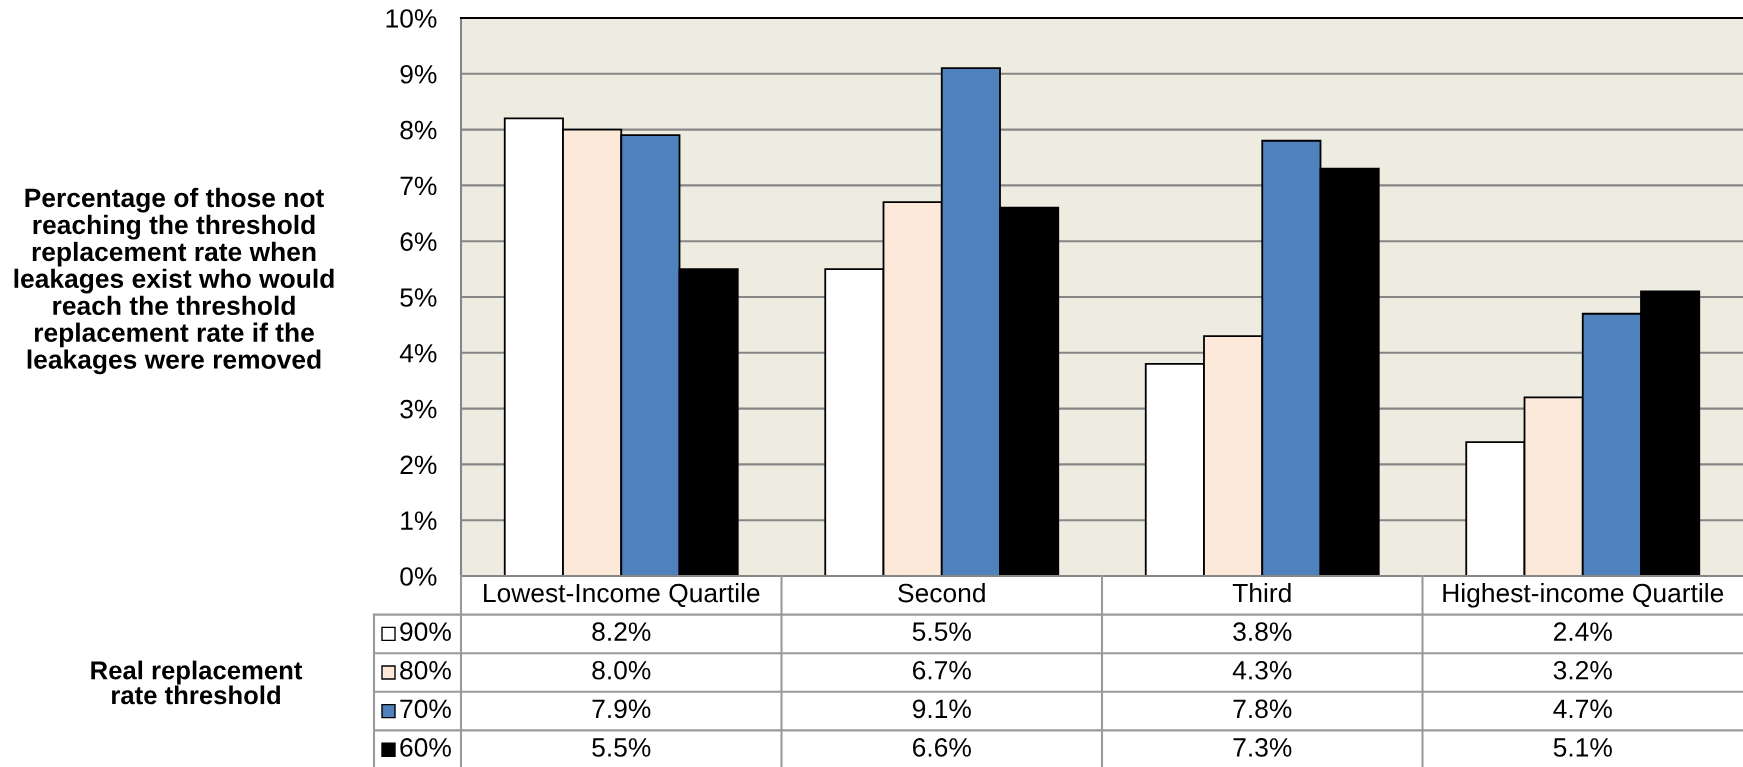 This screenshot has width=1743, height=767. What do you see at coordinates (418, 74) in the screenshot?
I see `y-tick-label: 9%` at bounding box center [418, 74].